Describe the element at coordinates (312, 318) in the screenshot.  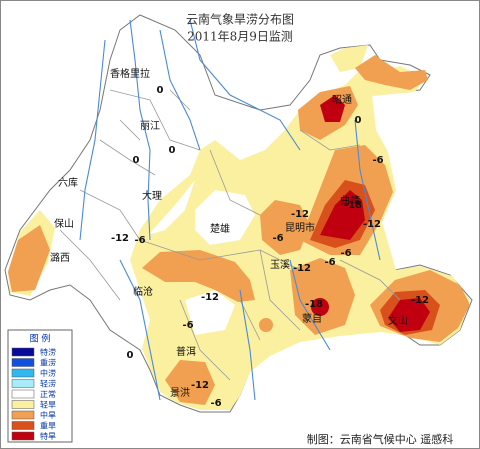
I see `city-label: 蒙自` at that location.